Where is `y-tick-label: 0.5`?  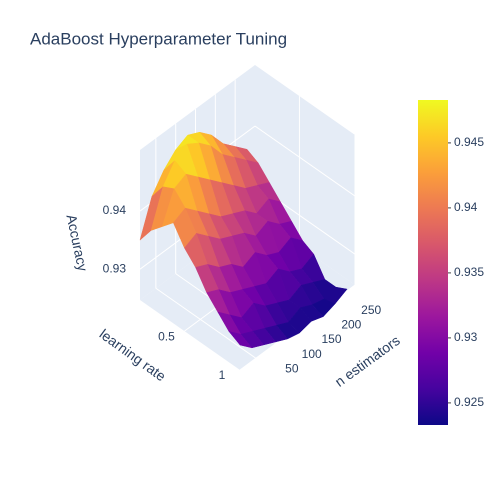
y-tick-label: 0.5 is located at coordinates (166, 336).